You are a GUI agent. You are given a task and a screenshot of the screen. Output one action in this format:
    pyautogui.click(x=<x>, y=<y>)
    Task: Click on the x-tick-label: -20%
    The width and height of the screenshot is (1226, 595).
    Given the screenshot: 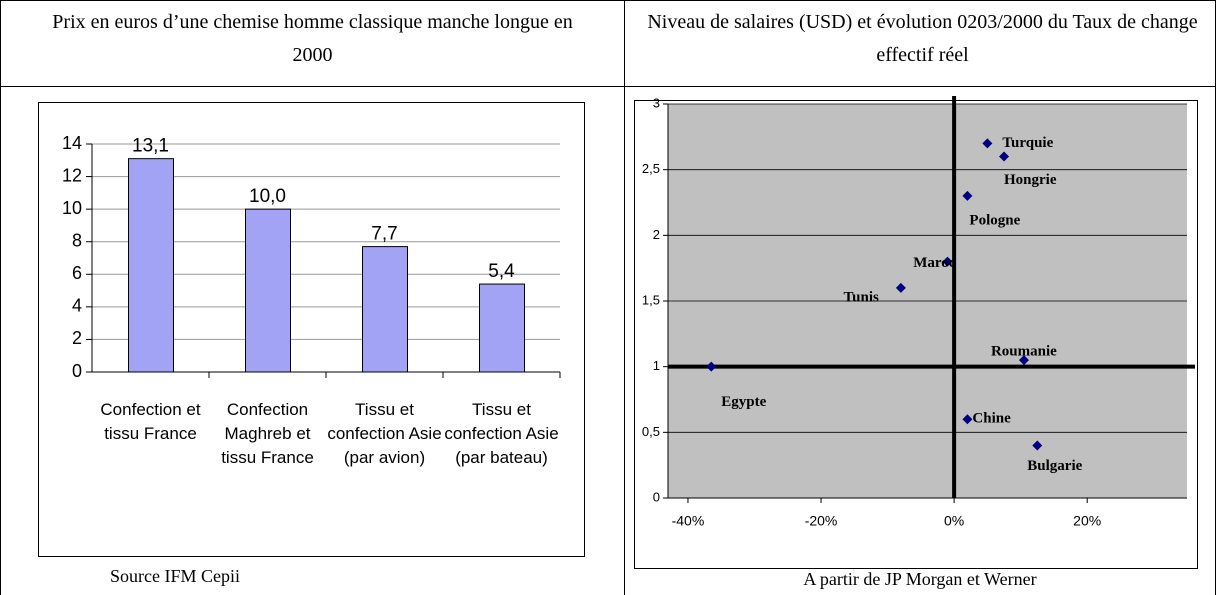 What is the action you would take?
    pyautogui.click(x=821, y=521)
    